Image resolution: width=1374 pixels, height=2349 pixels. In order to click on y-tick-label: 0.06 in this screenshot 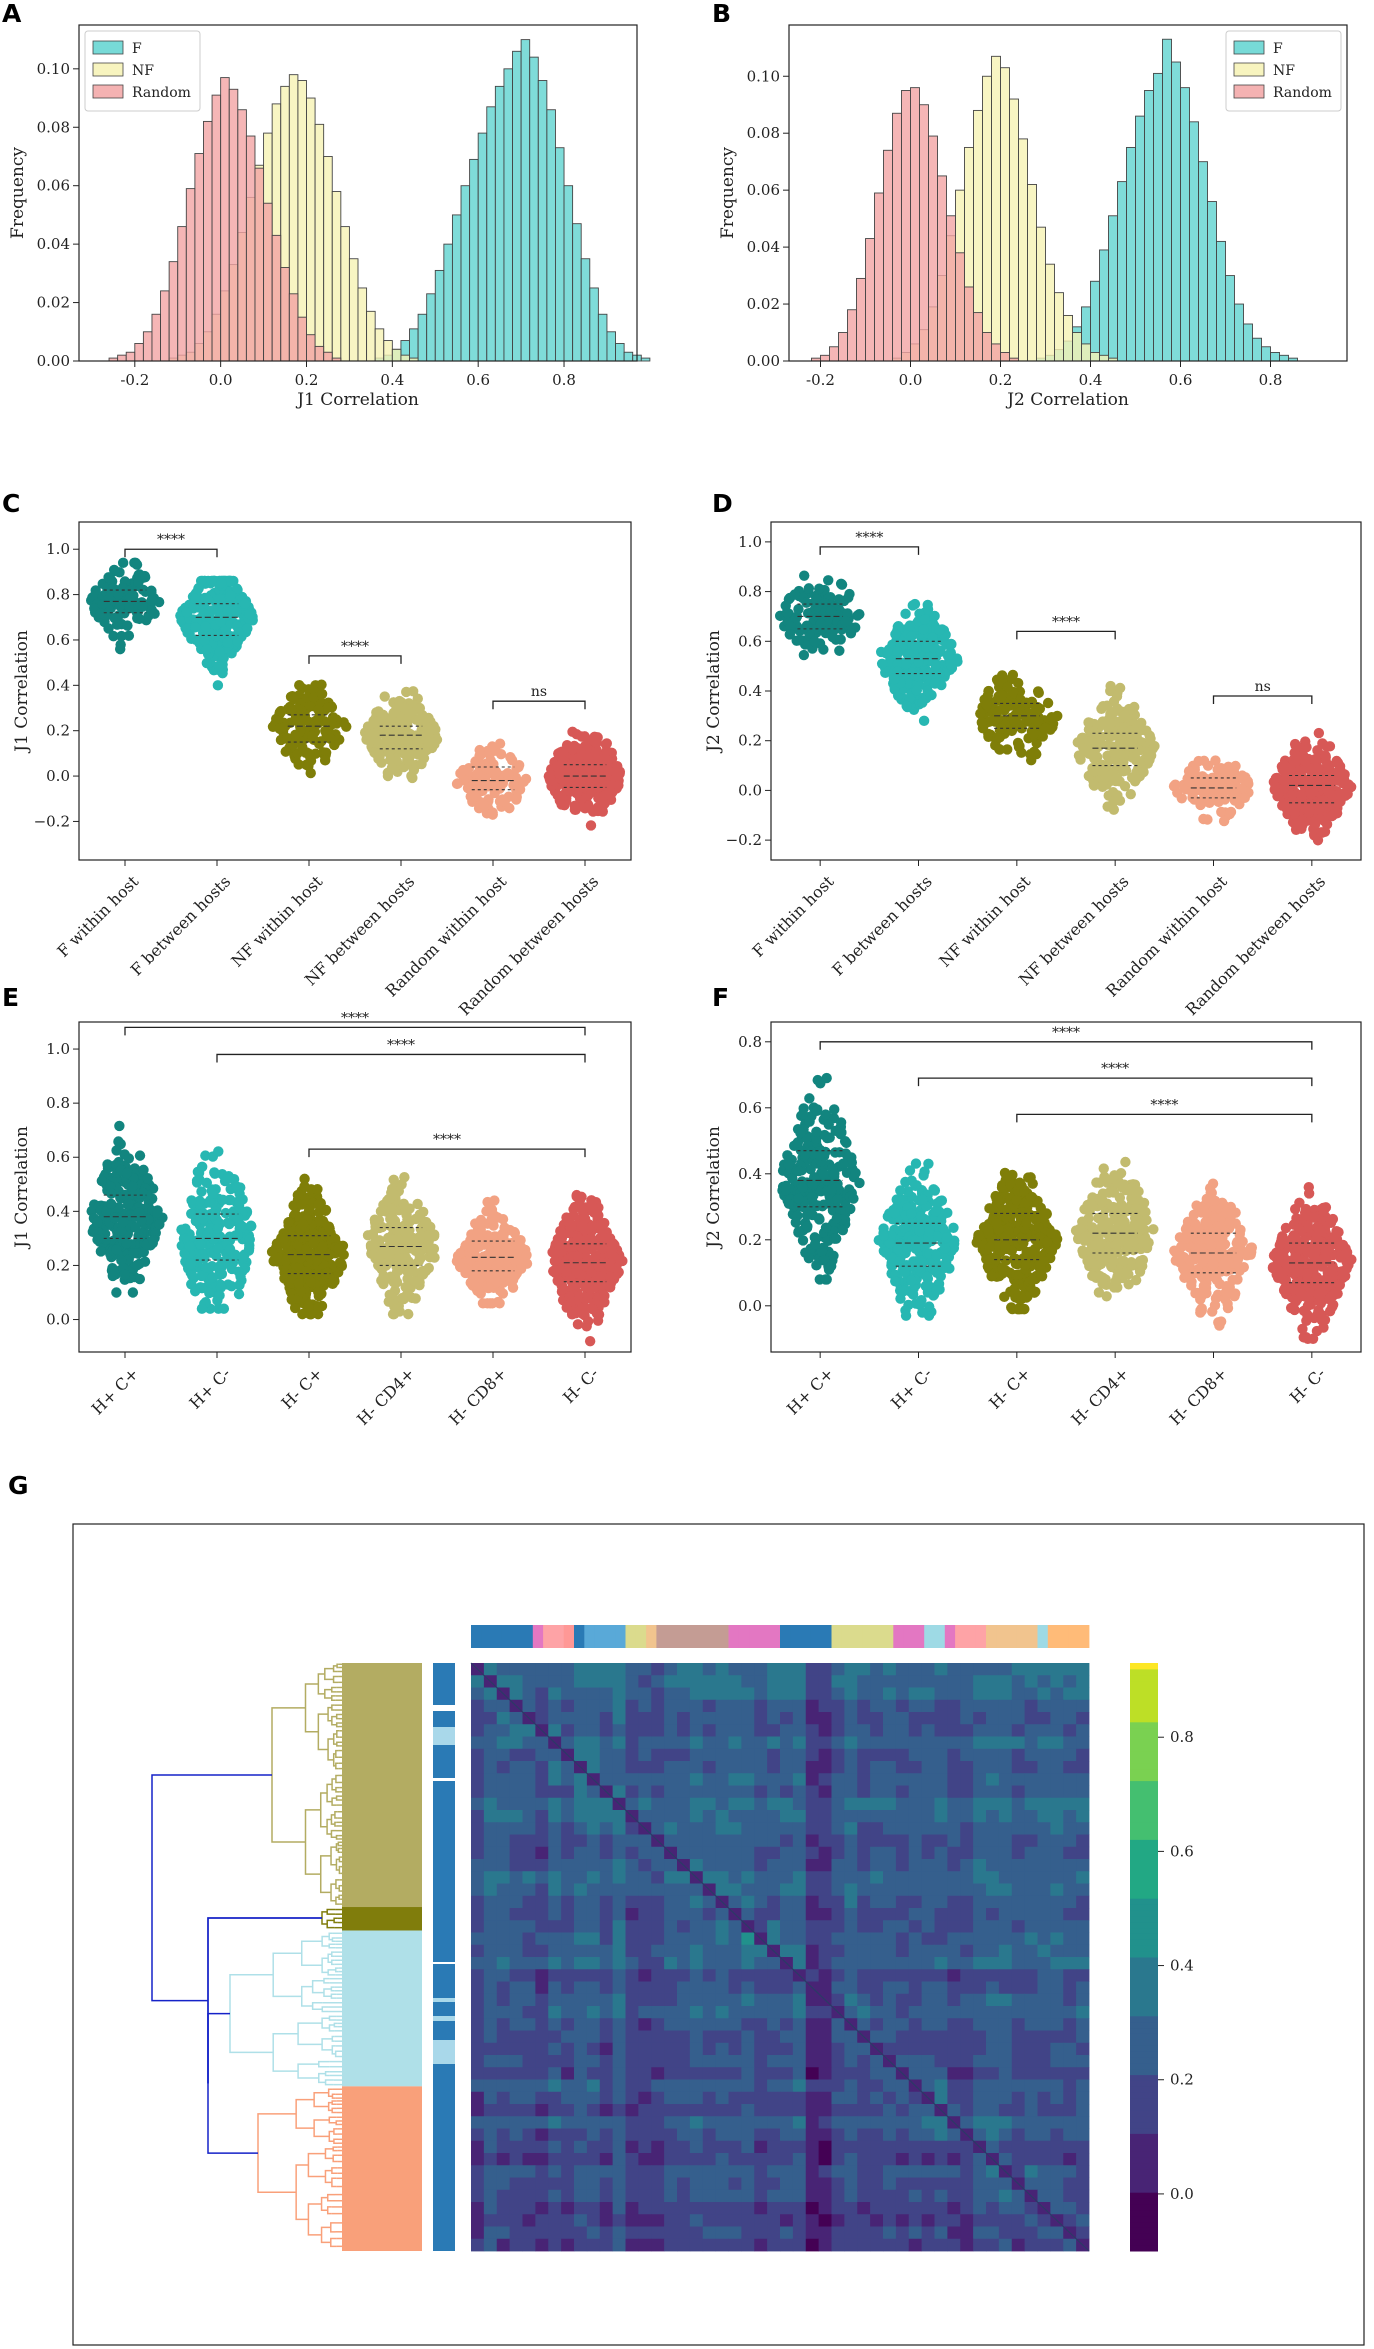, I will do `click(53, 186)`.